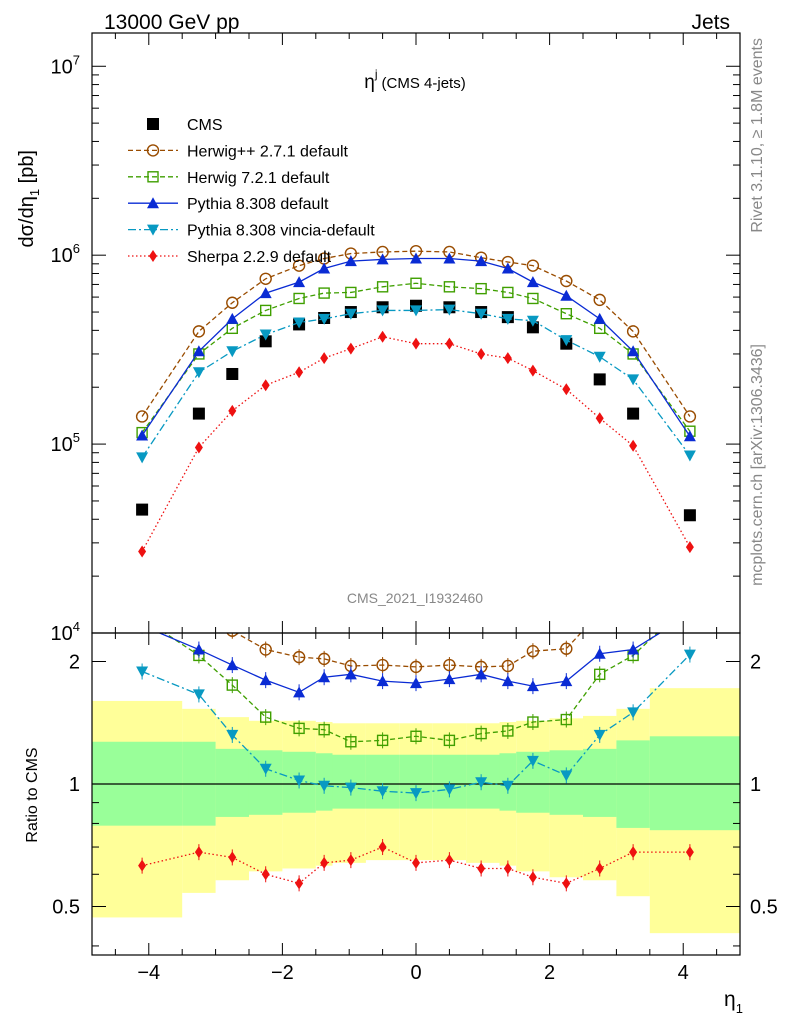 The width and height of the screenshot is (786, 1024). Describe the element at coordinates (282, 973) in the screenshot. I see `x-tick-label: −2` at that location.